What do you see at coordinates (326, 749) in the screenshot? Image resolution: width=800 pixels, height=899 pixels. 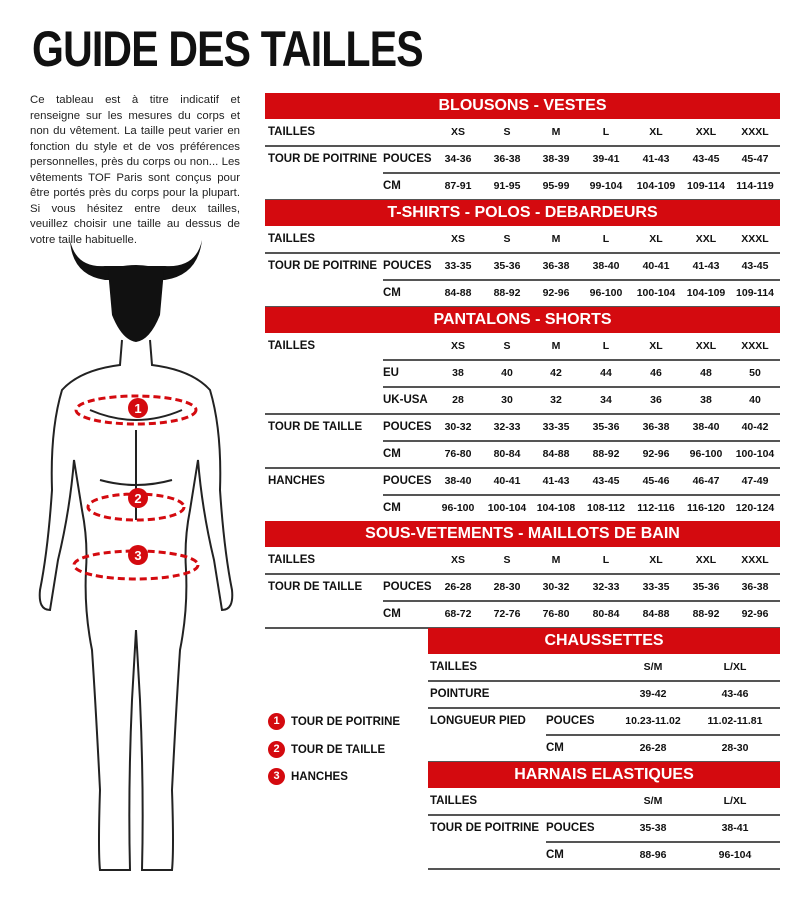 I see `legend-item-waist: 2 TOUR DE TAILLE` at bounding box center [326, 749].